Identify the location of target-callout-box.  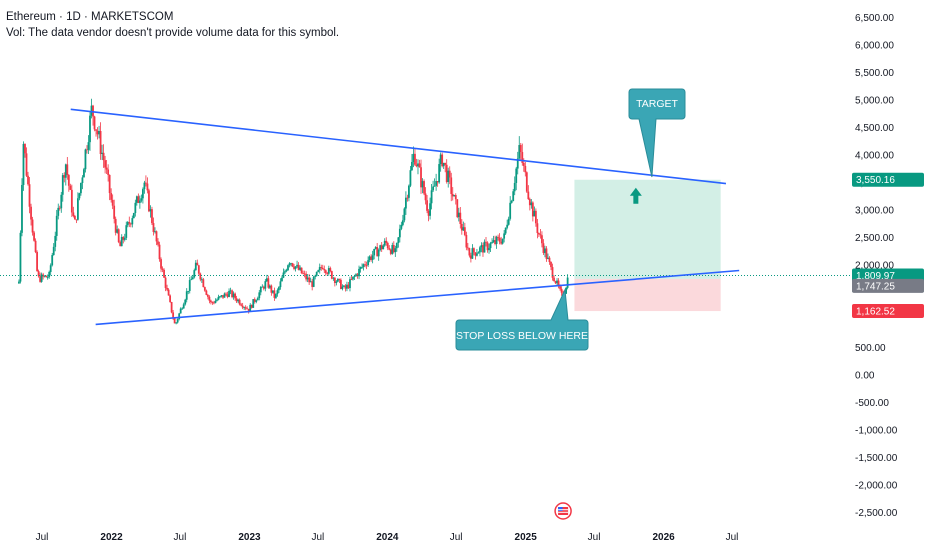
(657, 133).